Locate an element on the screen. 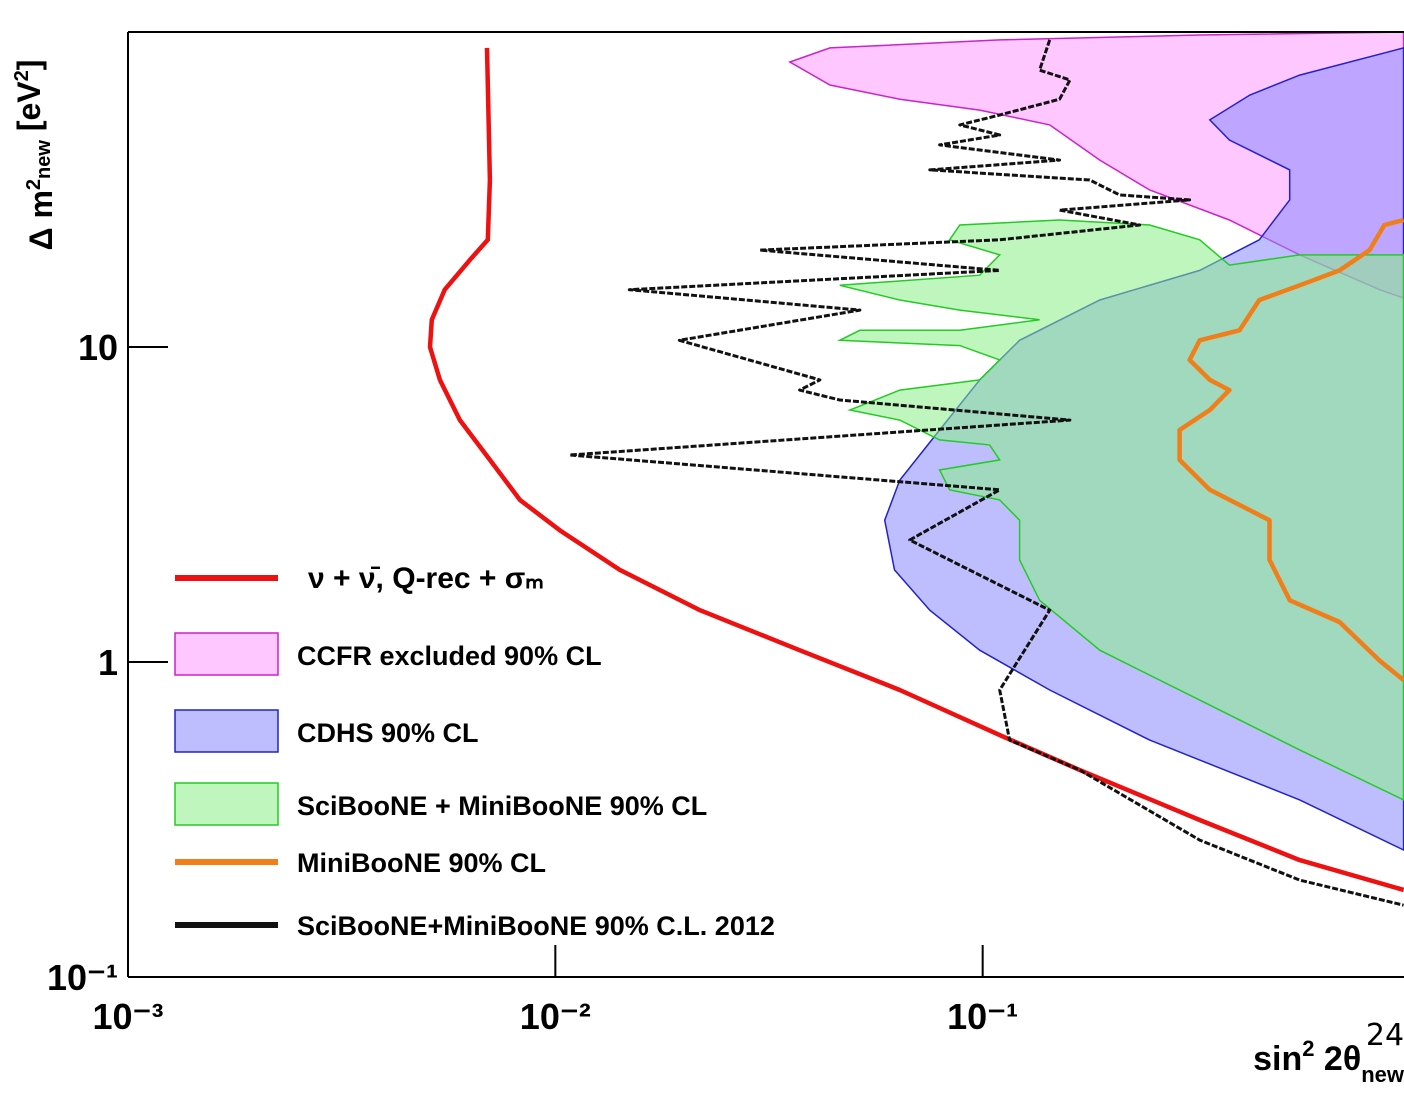  label-part: Δ m is located at coordinates (41, 220).